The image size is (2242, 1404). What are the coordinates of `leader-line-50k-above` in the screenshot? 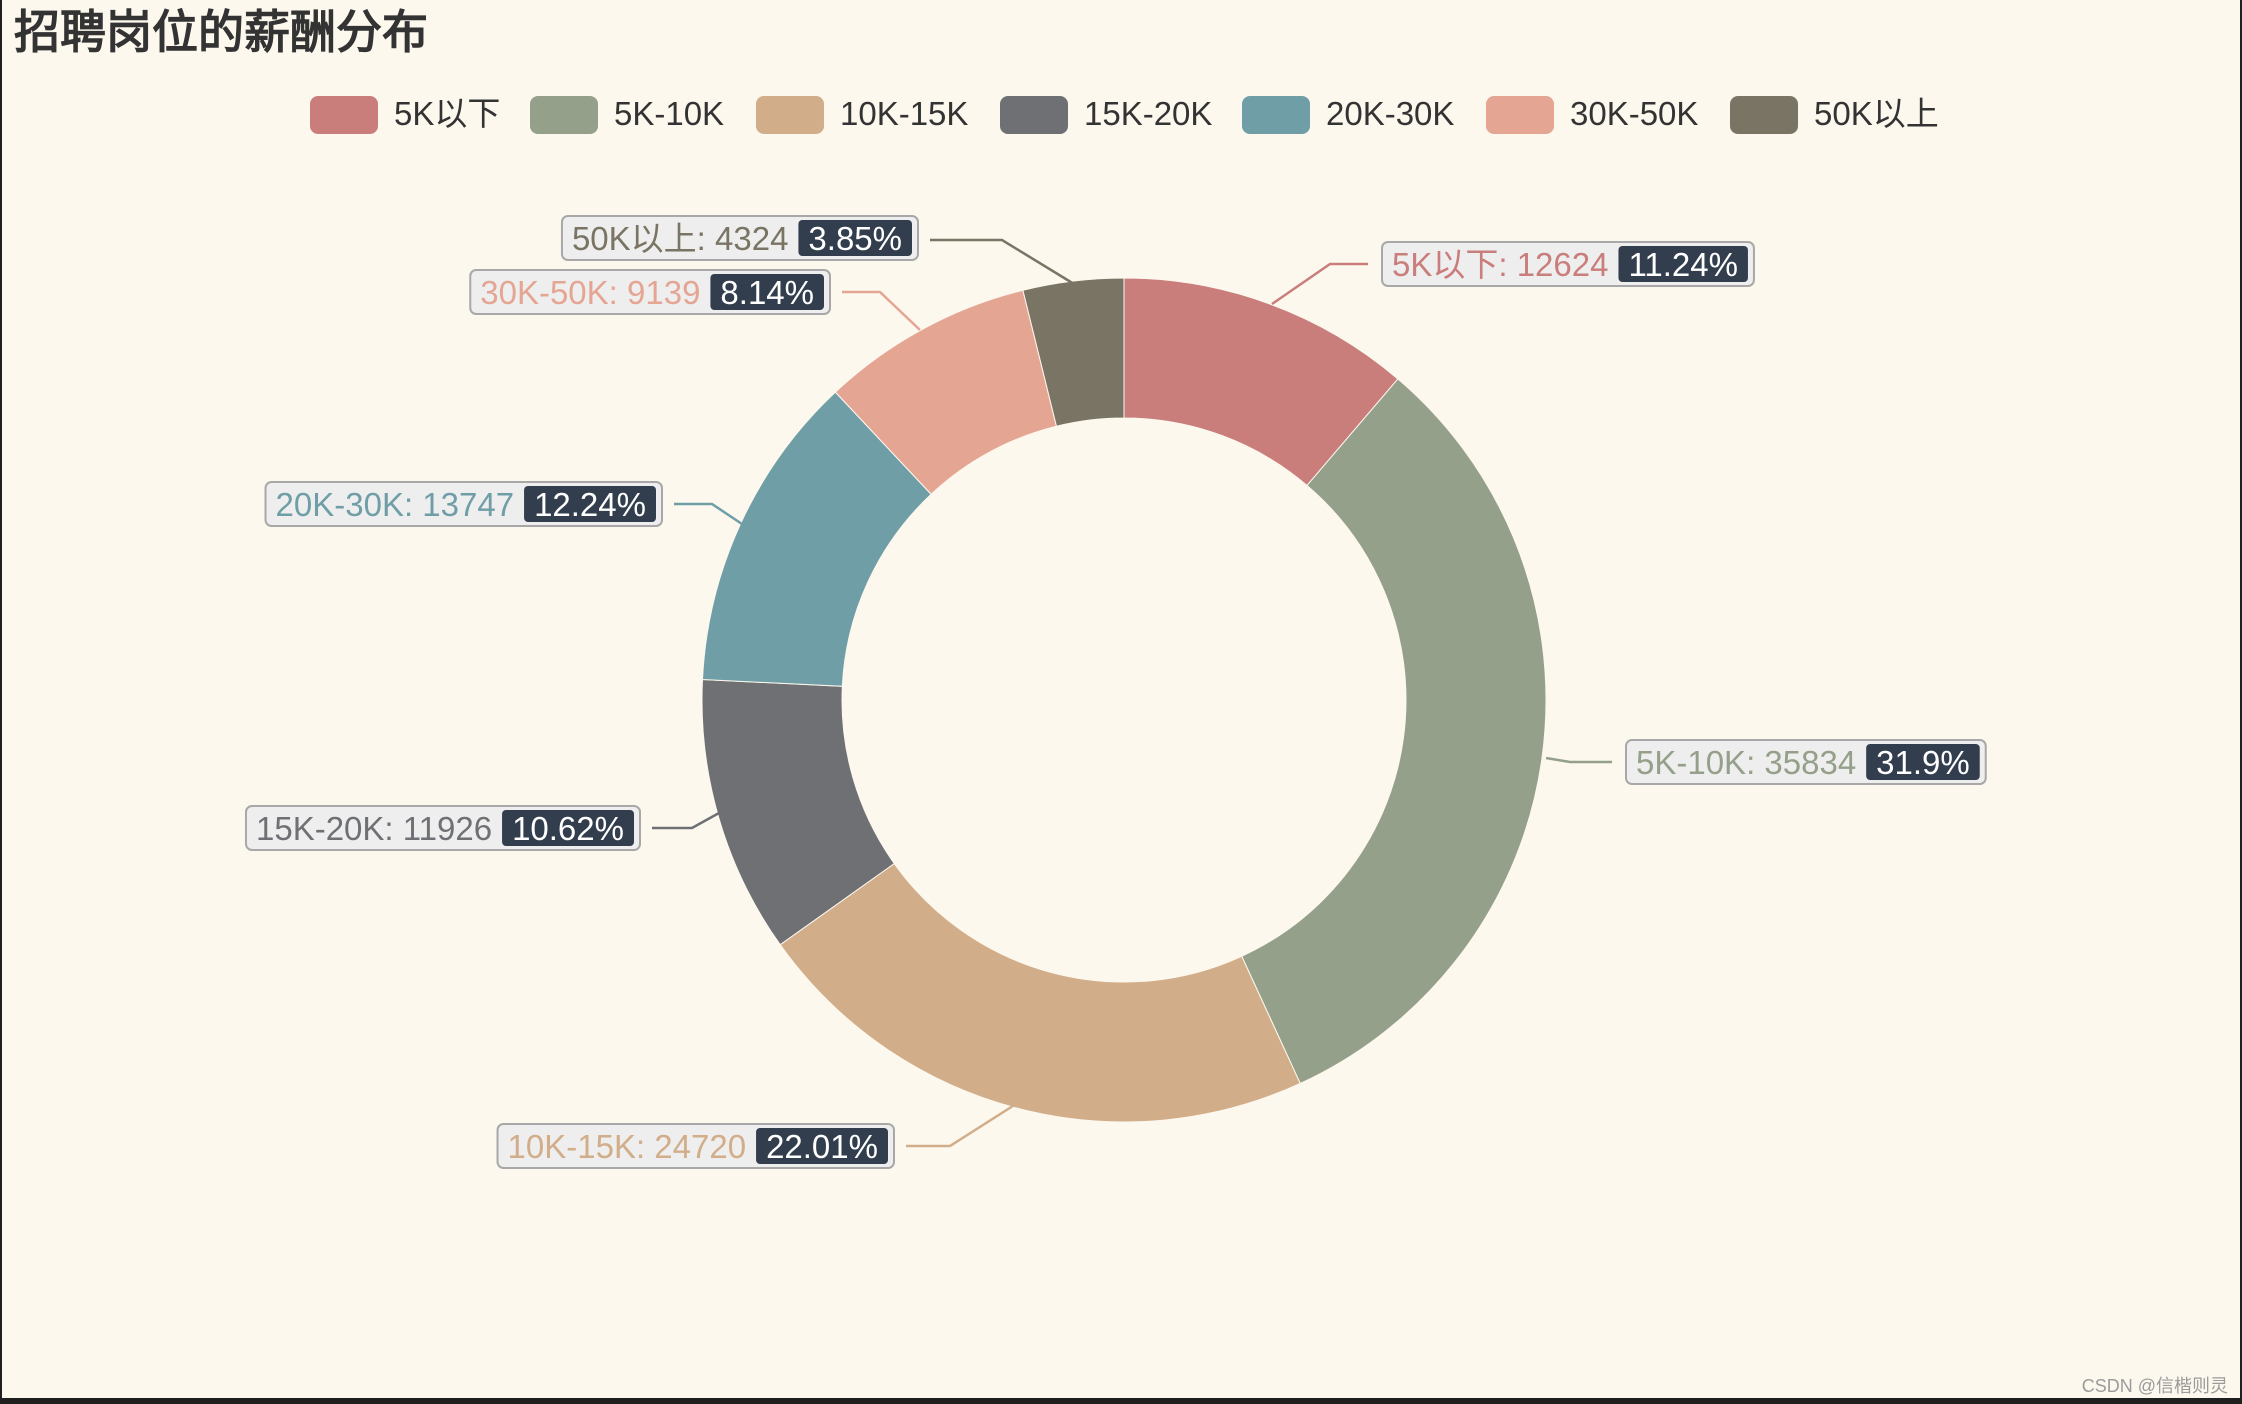 It's located at (1002, 262).